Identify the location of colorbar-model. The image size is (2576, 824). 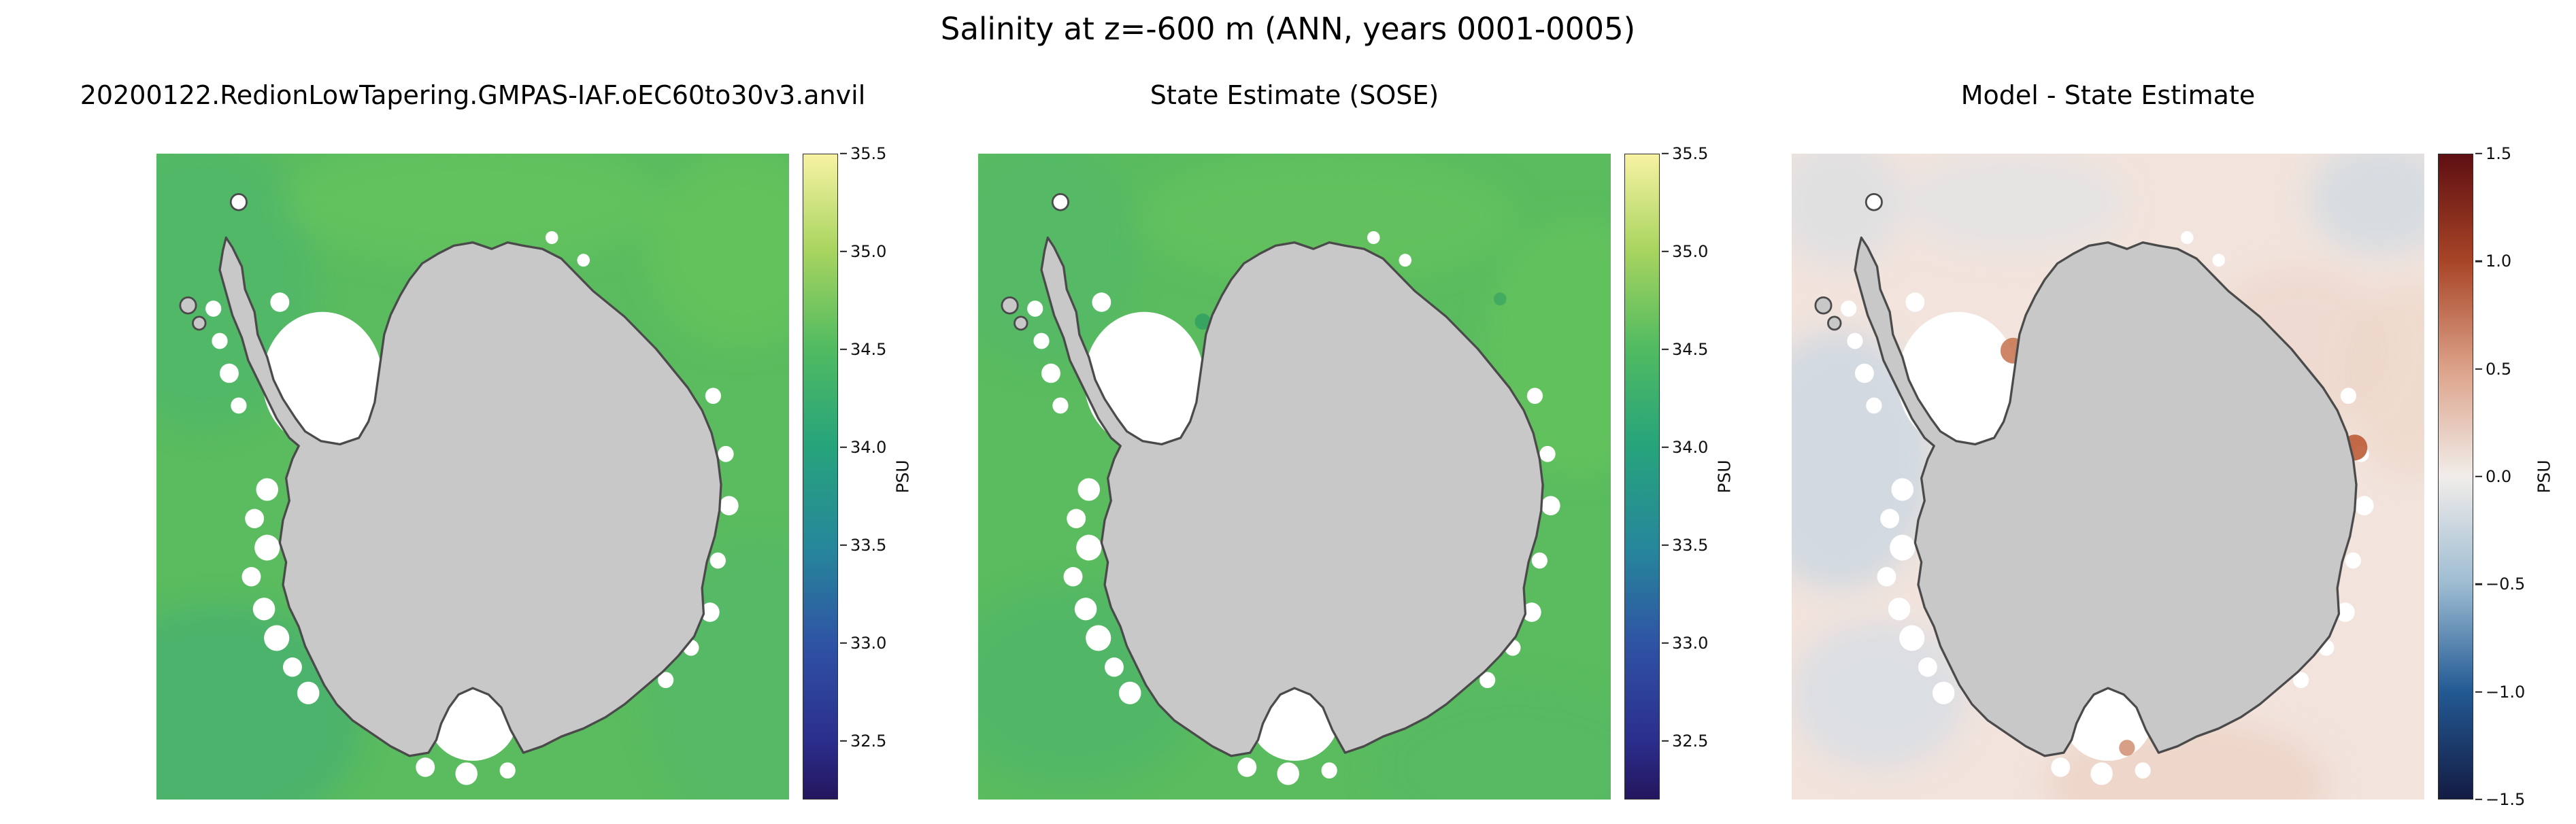
(820, 477).